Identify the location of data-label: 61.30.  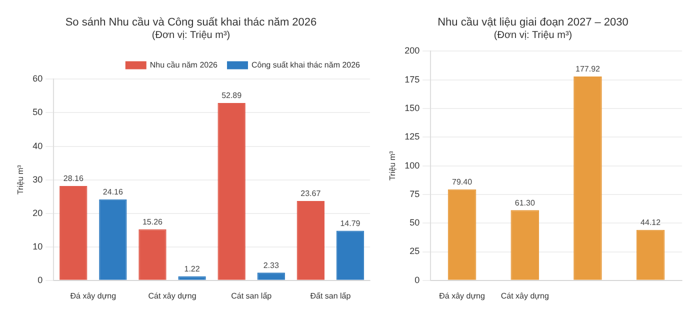
(525, 203).